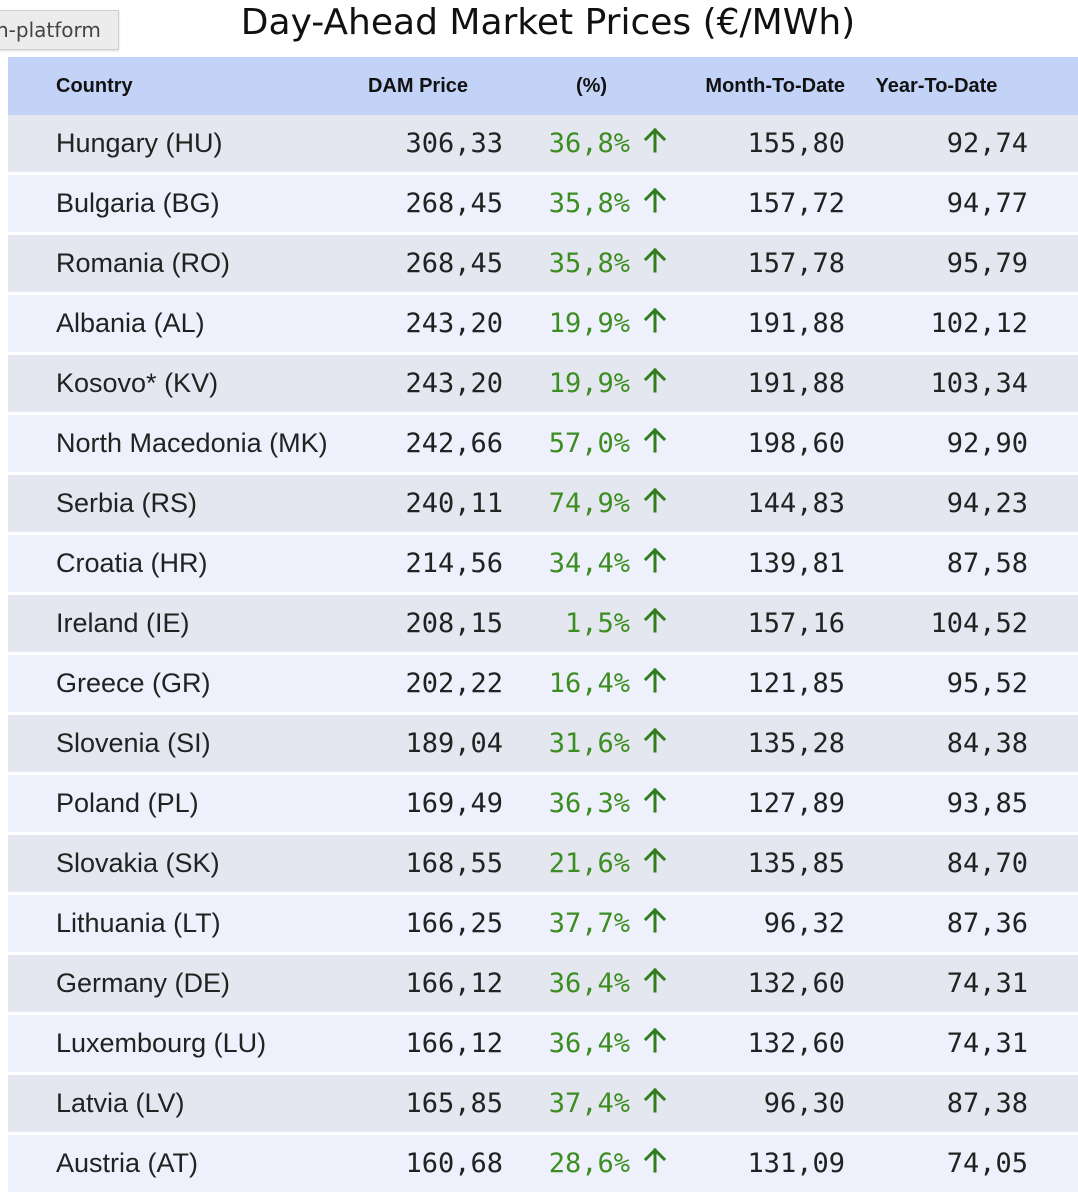 The width and height of the screenshot is (1078, 1198). Describe the element at coordinates (543, 865) in the screenshot. I see `table-row: Slovakia (SK) 168,55 21,6% 135,85 84,70` at that location.